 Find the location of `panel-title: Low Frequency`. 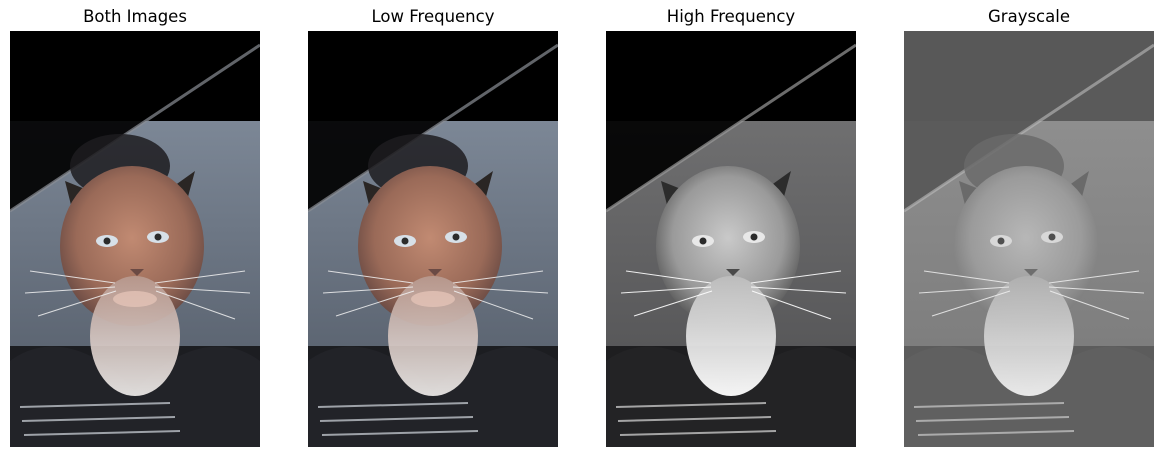

panel-title: Low Frequency is located at coordinates (433, 16).